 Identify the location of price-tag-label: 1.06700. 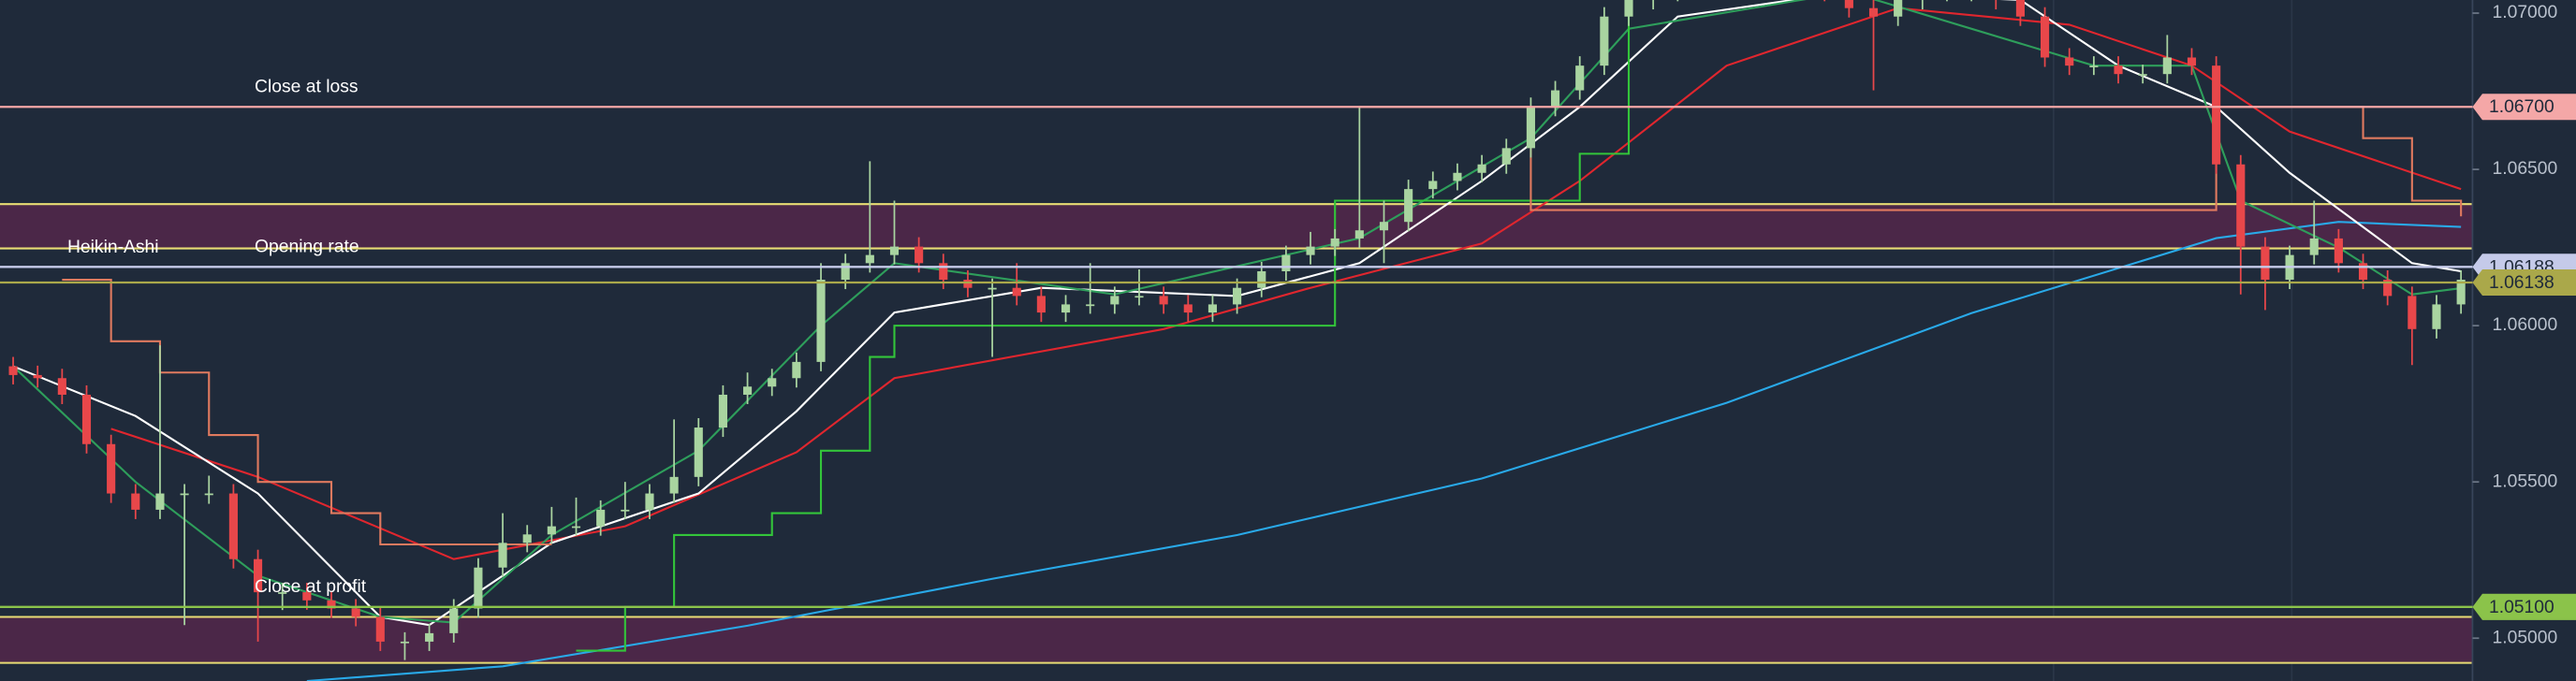
(2521, 107).